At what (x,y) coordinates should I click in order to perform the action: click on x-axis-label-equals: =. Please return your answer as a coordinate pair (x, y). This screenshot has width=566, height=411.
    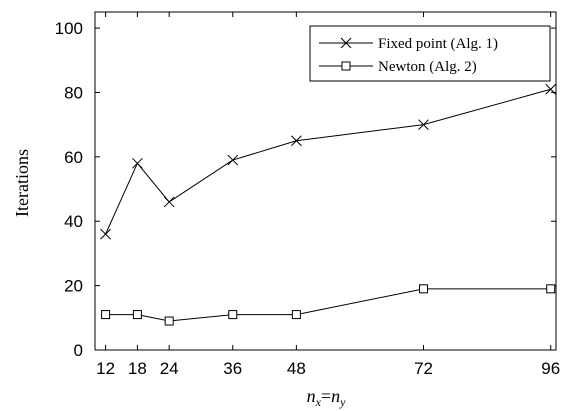
    Looking at the image, I should click on (326, 396).